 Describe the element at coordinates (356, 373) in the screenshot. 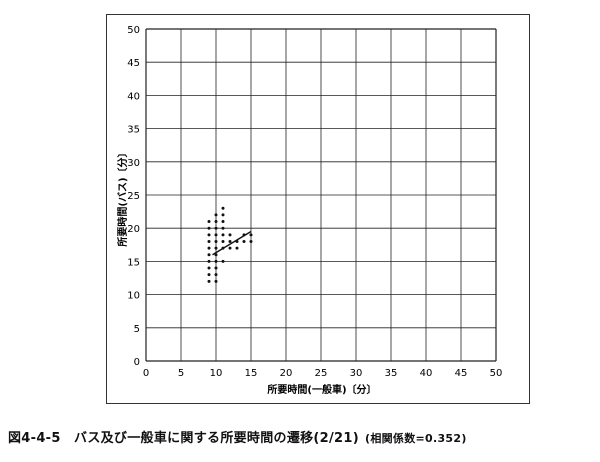

I see `x-tick-label: 30` at that location.